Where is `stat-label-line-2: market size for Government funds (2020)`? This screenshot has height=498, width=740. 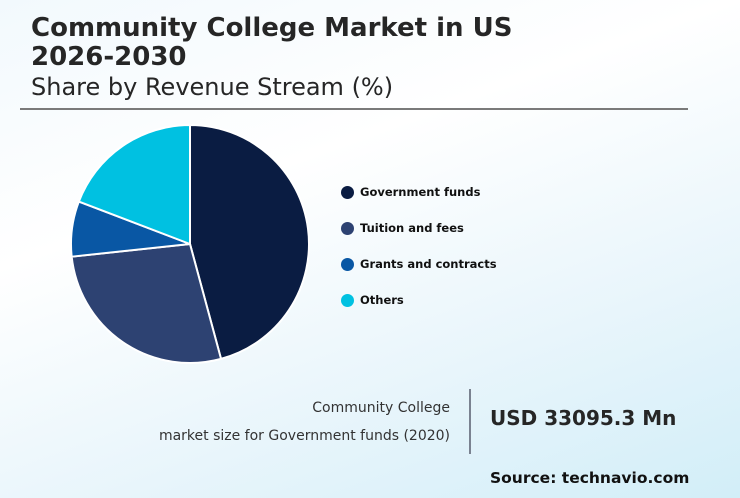
stat-label-line-2: market size for Government funds (2020) is located at coordinates (304, 436).